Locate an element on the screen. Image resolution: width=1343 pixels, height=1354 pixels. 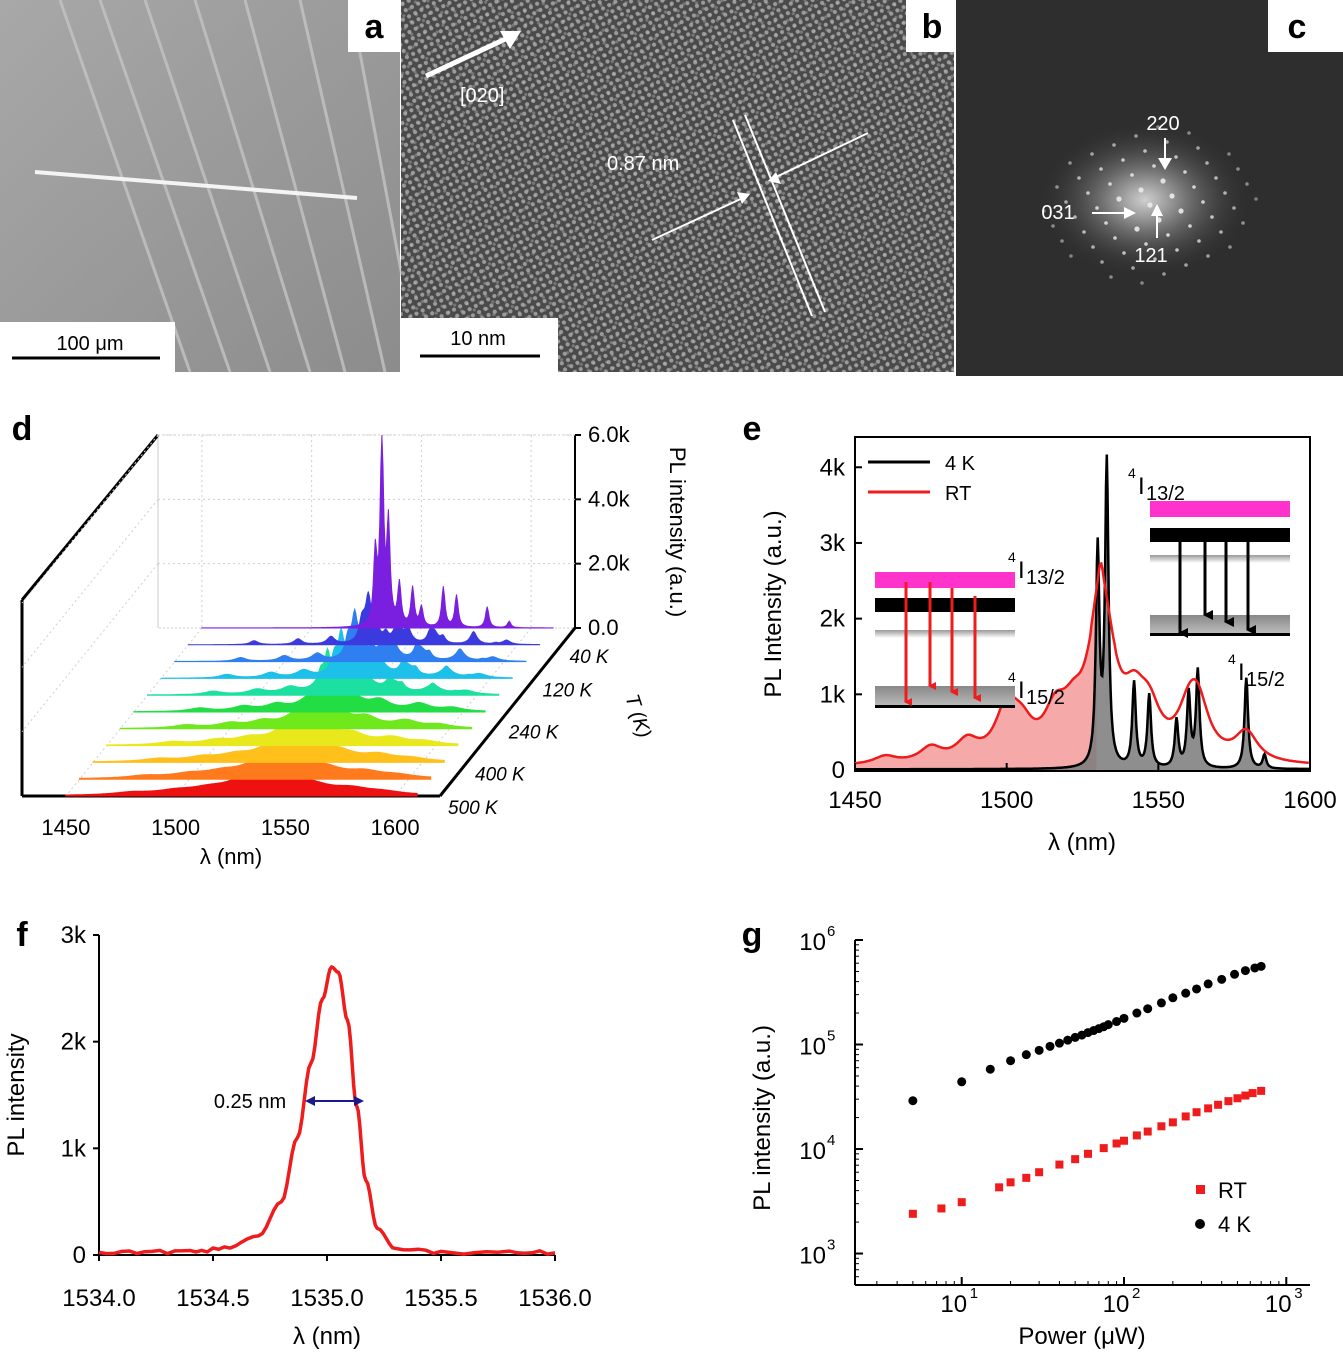
g-ytick-exp: 5 is located at coordinates (831, 1036).